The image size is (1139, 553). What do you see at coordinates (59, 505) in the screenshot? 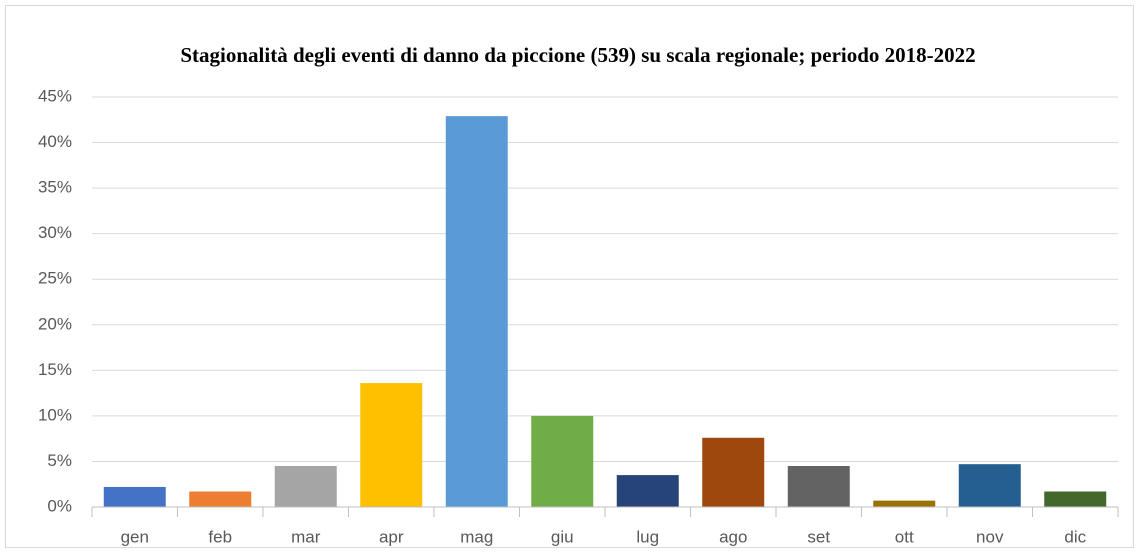
I see `y-tick-label: 0%` at bounding box center [59, 505].